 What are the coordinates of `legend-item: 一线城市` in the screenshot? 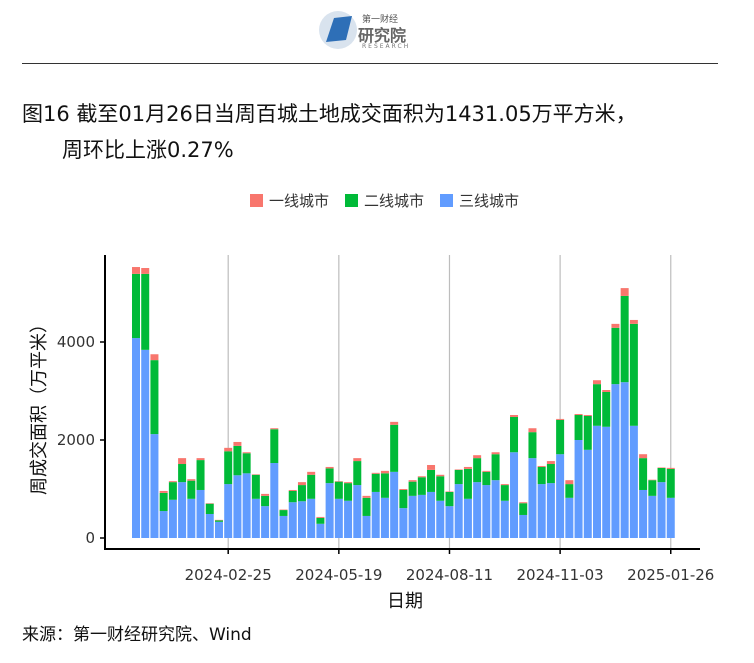 It's located at (289, 200).